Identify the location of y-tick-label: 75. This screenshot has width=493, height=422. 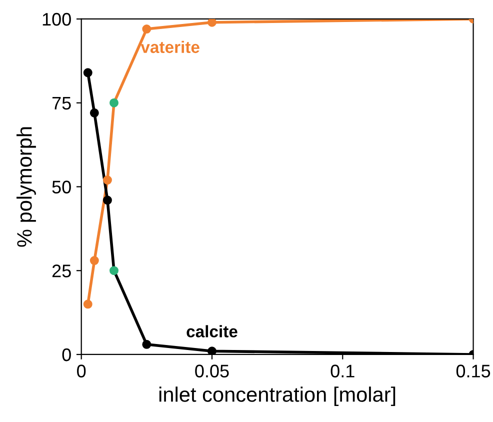
(61, 103).